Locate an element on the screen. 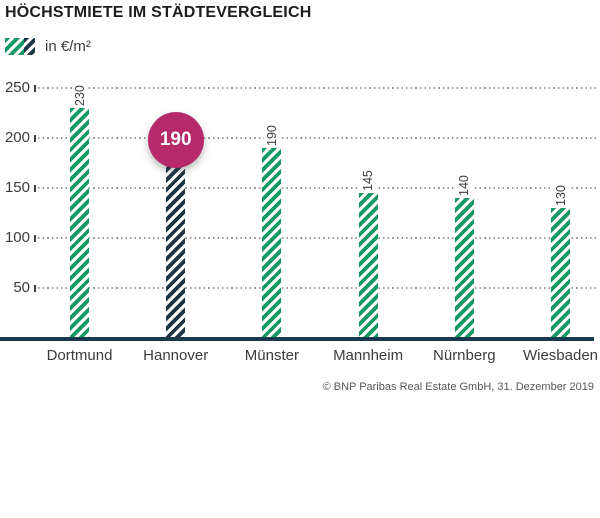 The height and width of the screenshot is (518, 600). hatched-bar-swatch-icon is located at coordinates (20, 46).